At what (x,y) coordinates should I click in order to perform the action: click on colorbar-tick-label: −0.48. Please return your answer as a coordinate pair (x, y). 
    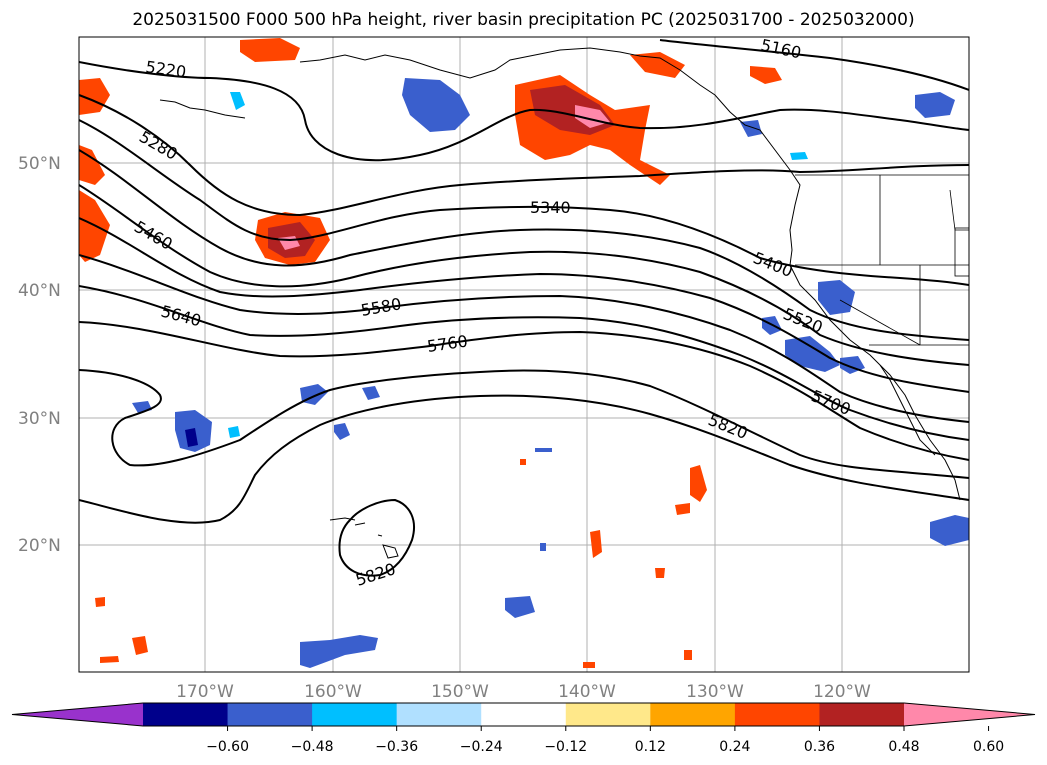
    Looking at the image, I should click on (312, 747).